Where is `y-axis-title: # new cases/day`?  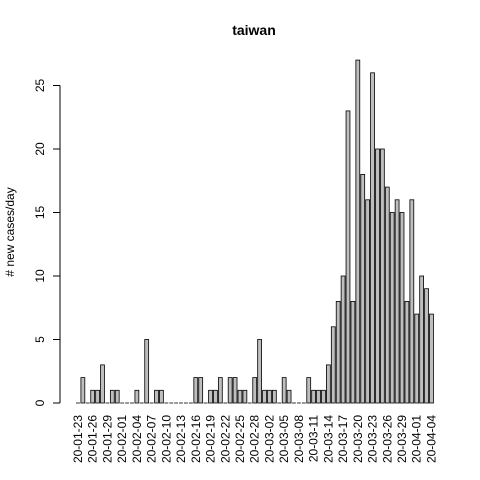 y-axis-title: # new cases/day is located at coordinates (10, 231).